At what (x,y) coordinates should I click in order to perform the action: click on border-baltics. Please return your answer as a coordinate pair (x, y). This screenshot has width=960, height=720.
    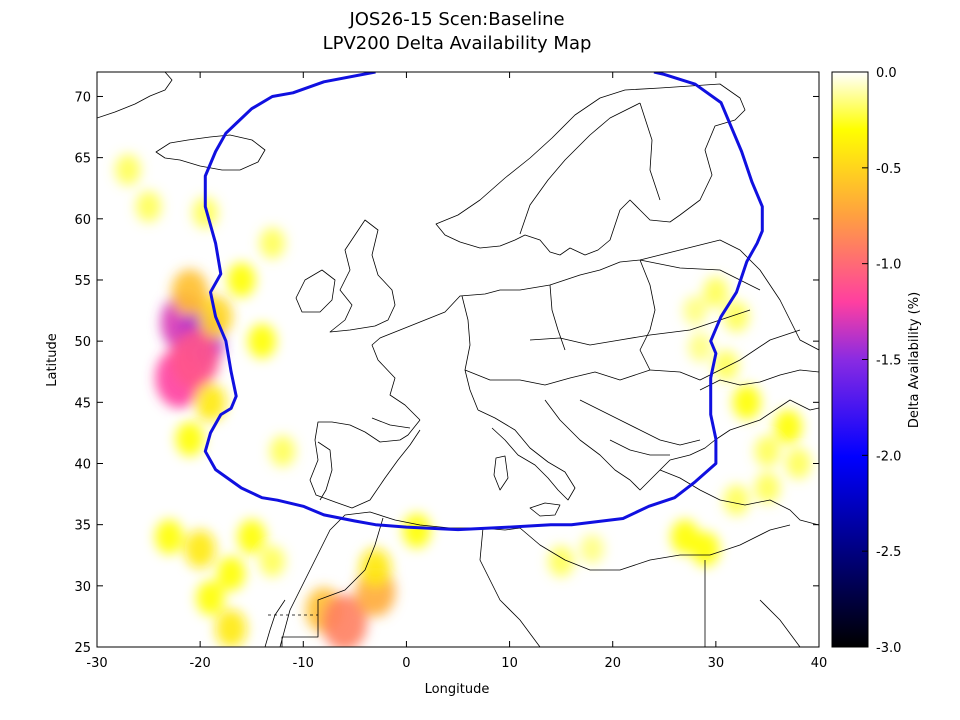
    Looking at the image, I should click on (700, 275).